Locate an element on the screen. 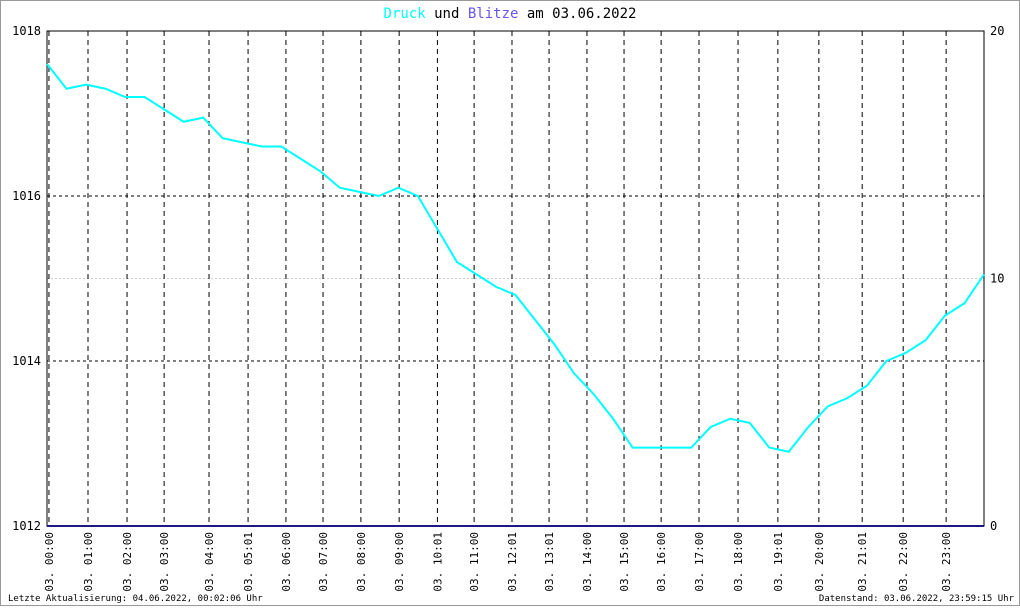 Image resolution: width=1020 pixels, height=610 pixels. x-tick-label: 03. 08:00 is located at coordinates (361, 562).